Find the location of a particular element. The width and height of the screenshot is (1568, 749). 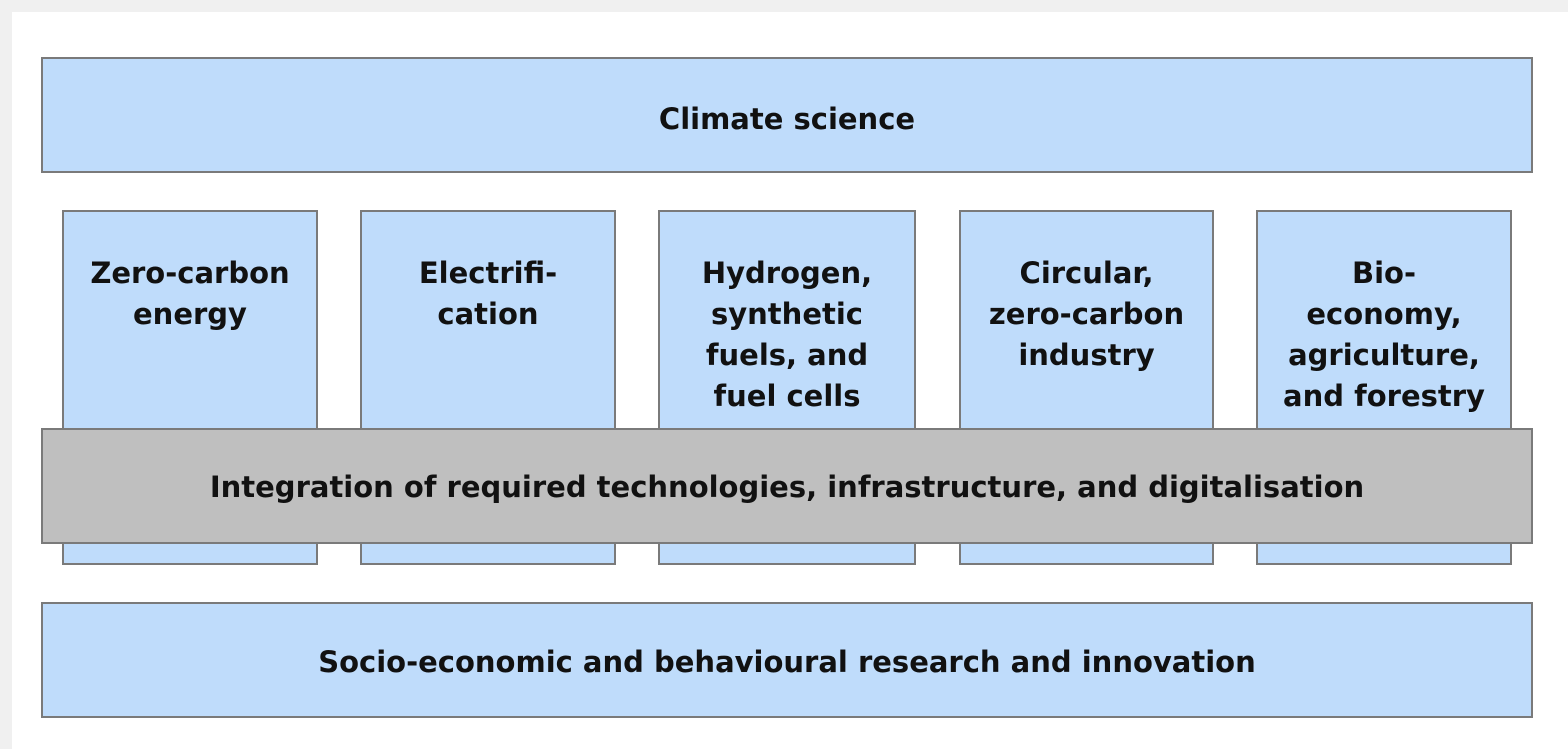

pillar-label: industry is located at coordinates (1086, 355).